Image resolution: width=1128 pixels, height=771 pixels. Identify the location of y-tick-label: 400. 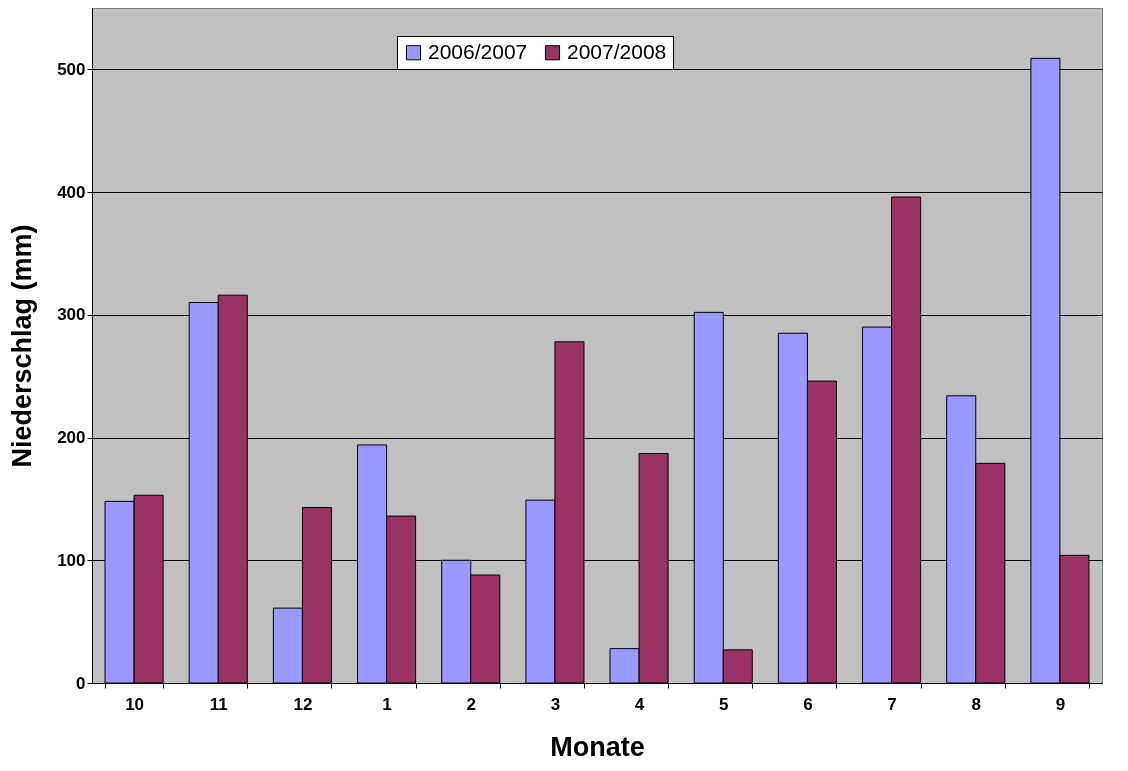
(71, 192).